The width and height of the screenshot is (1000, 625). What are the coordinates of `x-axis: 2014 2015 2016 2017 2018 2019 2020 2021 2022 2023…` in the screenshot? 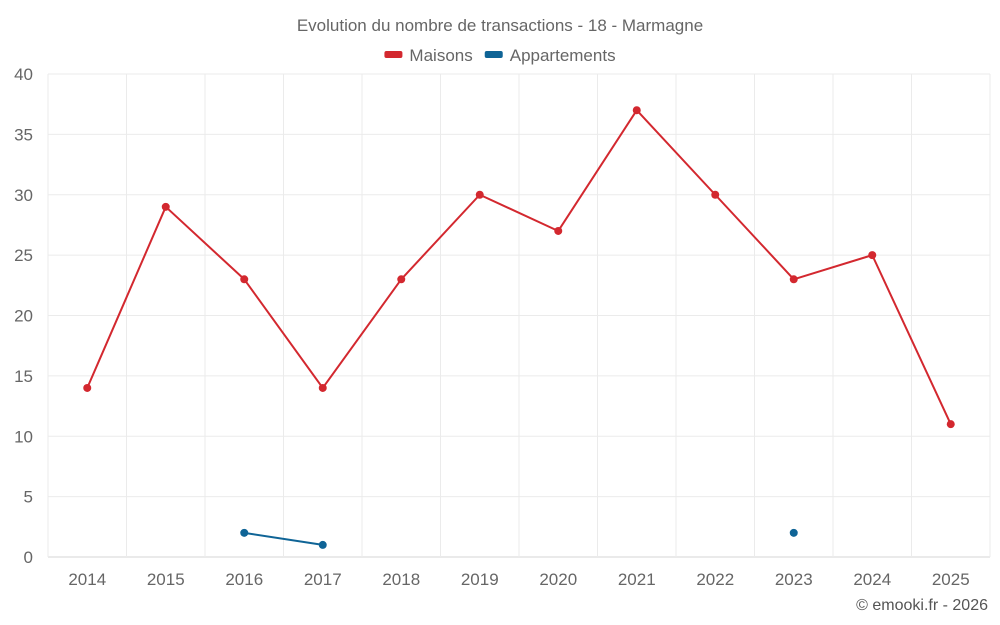 It's located at (518, 579).